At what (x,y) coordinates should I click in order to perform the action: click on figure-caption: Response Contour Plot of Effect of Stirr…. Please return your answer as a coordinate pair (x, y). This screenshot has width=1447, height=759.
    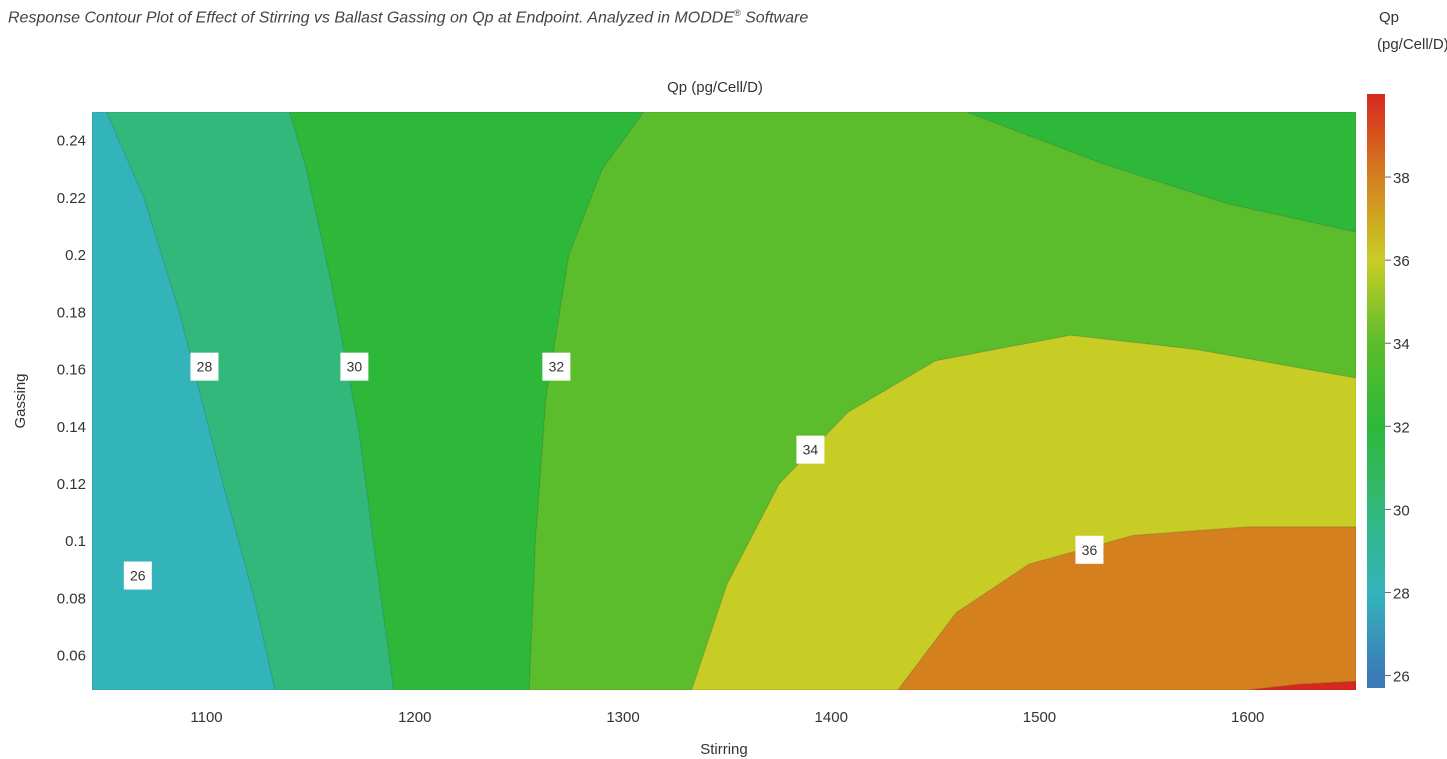
    Looking at the image, I should click on (408, 17).